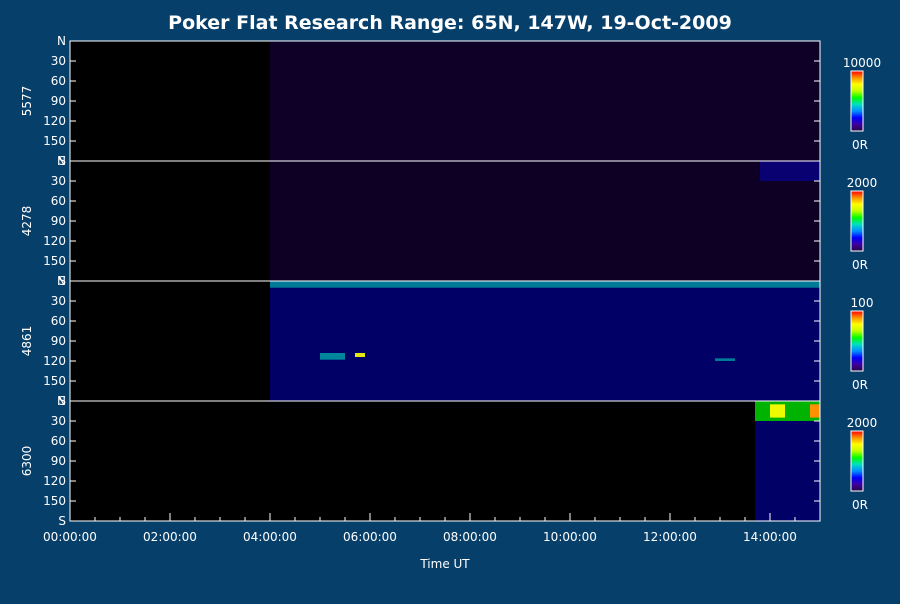  Describe the element at coordinates (770, 537) in the screenshot. I see `x-tick-label: 14:00:00` at that location.